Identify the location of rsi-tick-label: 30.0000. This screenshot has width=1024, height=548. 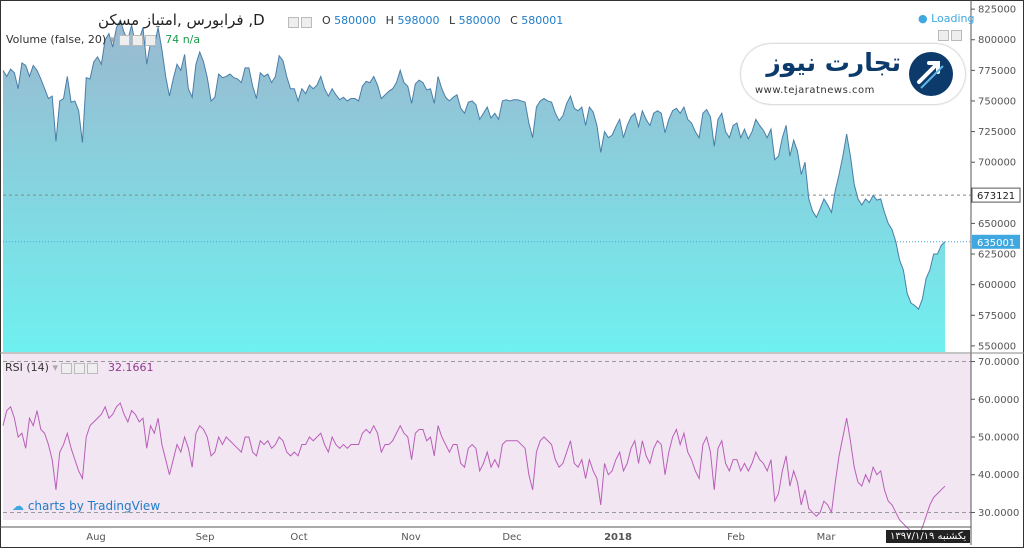
(998, 513).